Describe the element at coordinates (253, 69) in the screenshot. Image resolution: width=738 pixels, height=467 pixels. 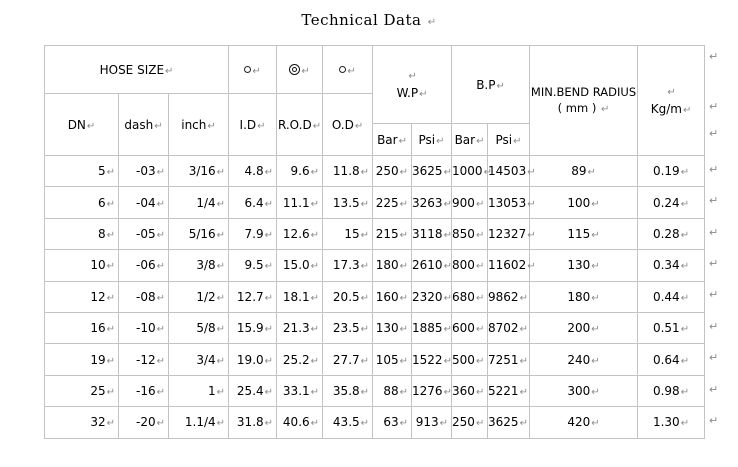
I see `symbol-cell-id: ↵` at that location.